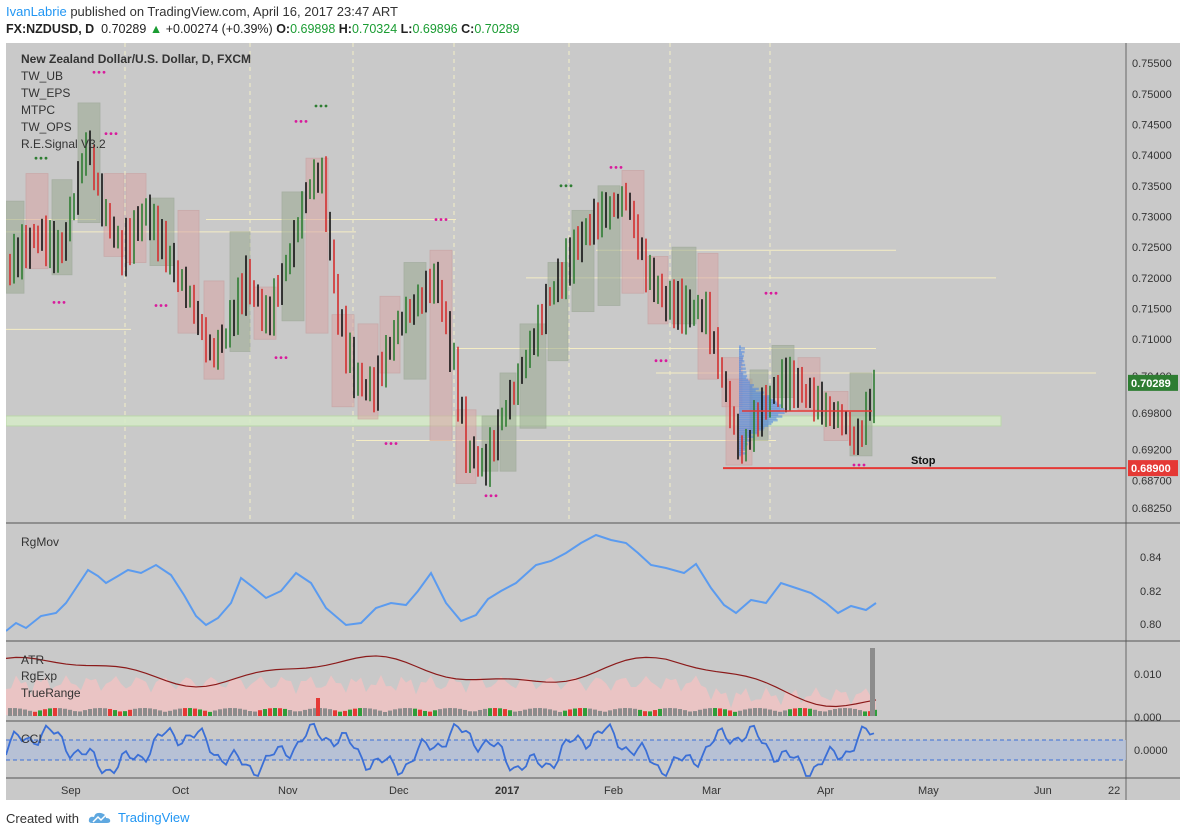 Image resolution: width=1184 pixels, height=836 pixels. What do you see at coordinates (1152, 187) in the screenshot?
I see `price-tick: 0.73500` at bounding box center [1152, 187].